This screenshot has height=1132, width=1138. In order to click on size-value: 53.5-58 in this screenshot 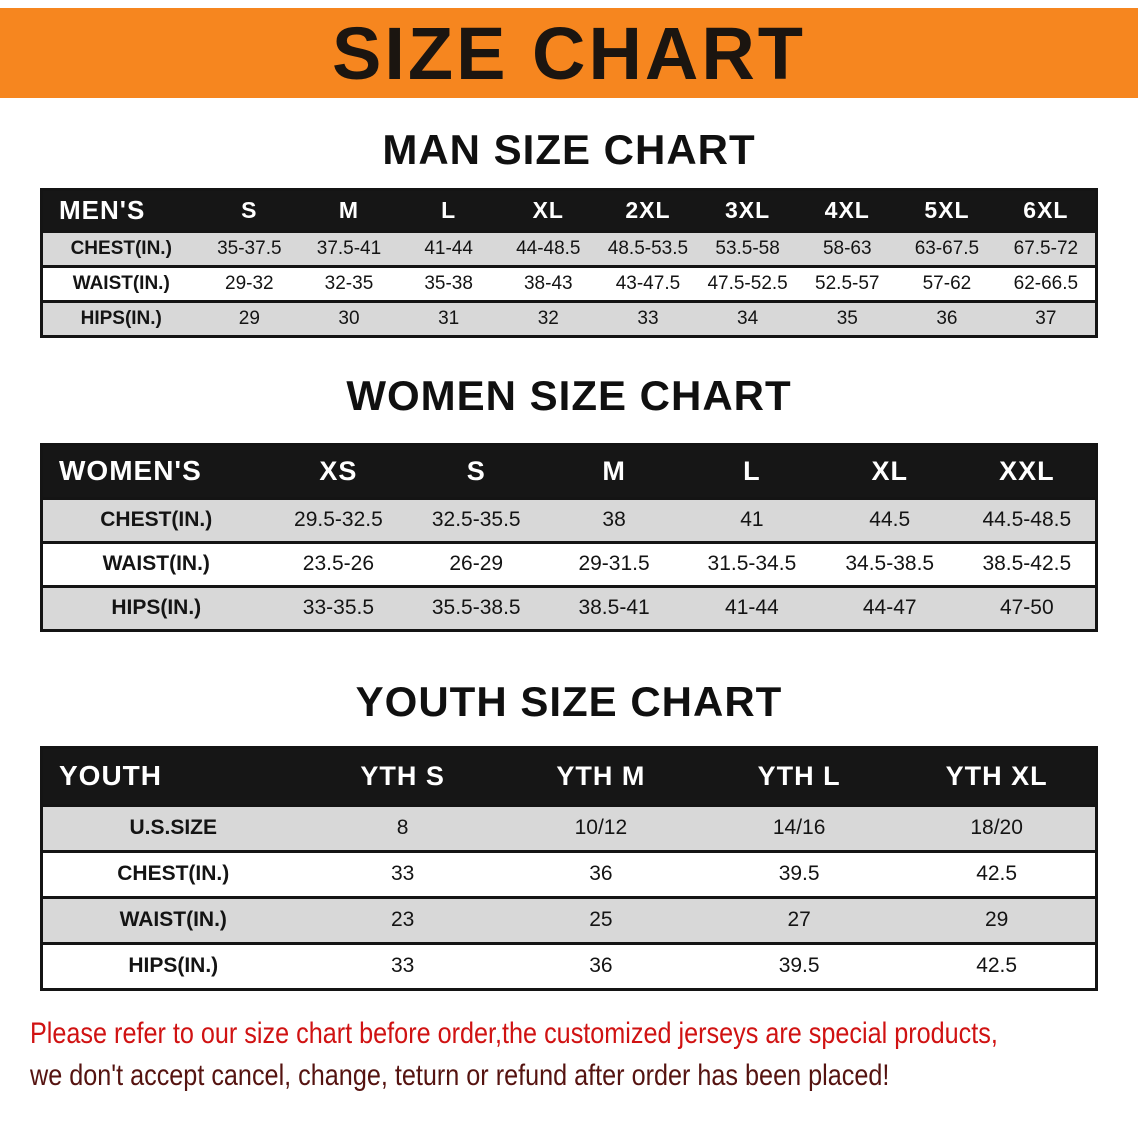, I will do `click(747, 248)`.